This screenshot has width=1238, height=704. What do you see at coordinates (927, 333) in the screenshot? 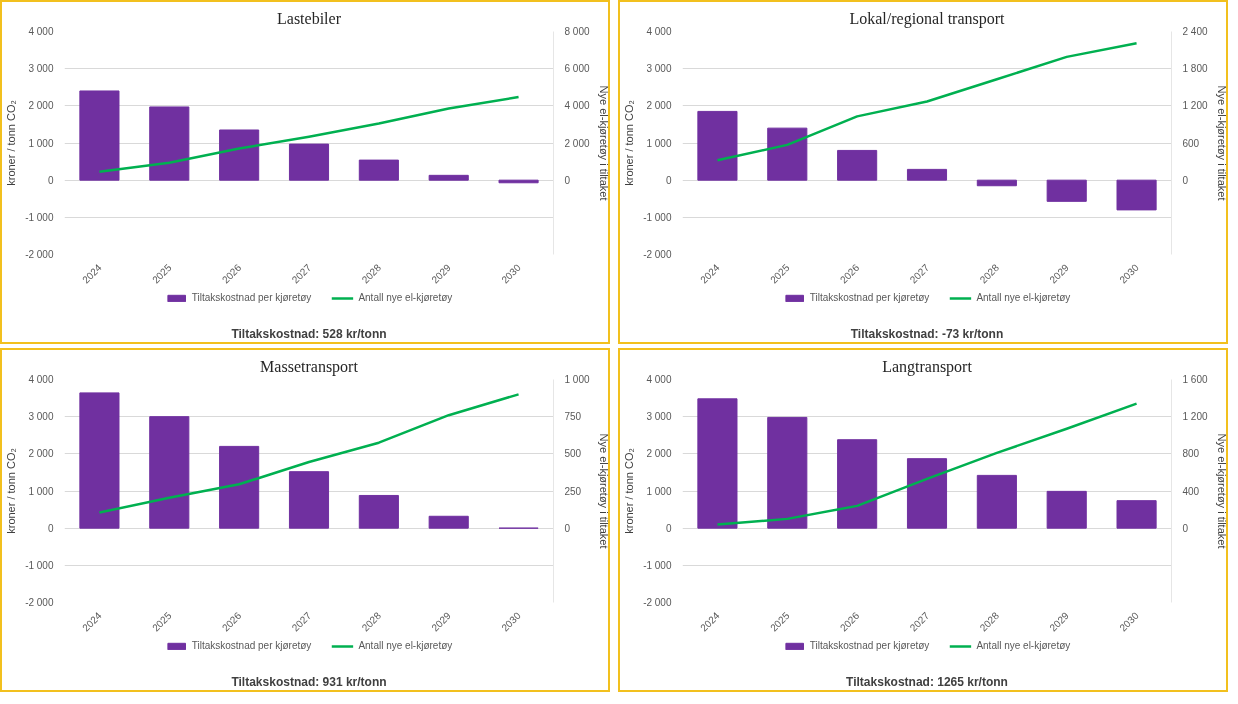
I see `text: Tiltakskostnad: -73 kr/tonn` at bounding box center [927, 333].